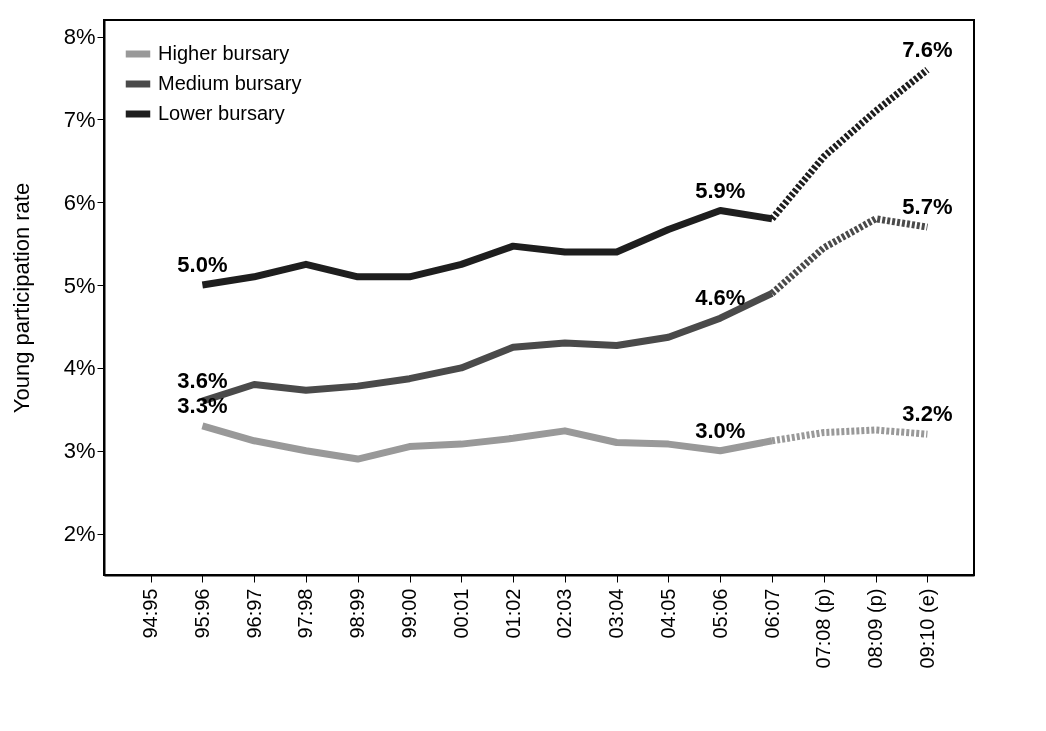 The height and width of the screenshot is (731, 1046). What do you see at coordinates (79, 534) in the screenshot?
I see `y-tick-label: 2%` at bounding box center [79, 534].